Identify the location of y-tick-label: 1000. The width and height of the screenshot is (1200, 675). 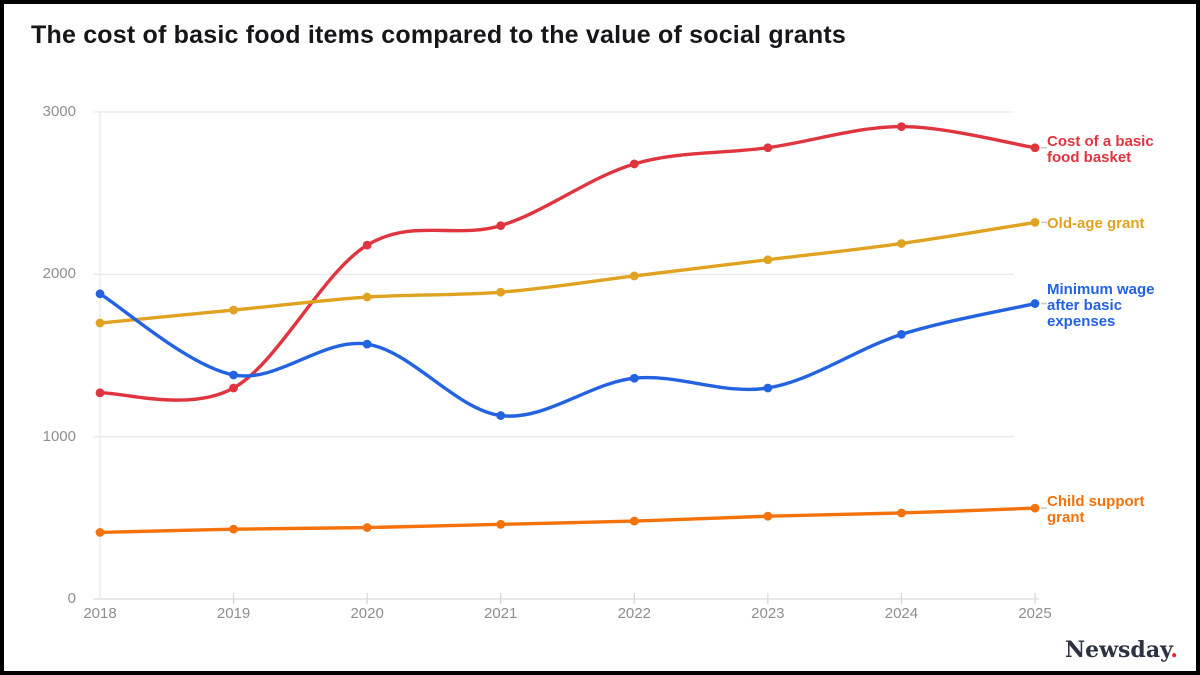
(59, 436).